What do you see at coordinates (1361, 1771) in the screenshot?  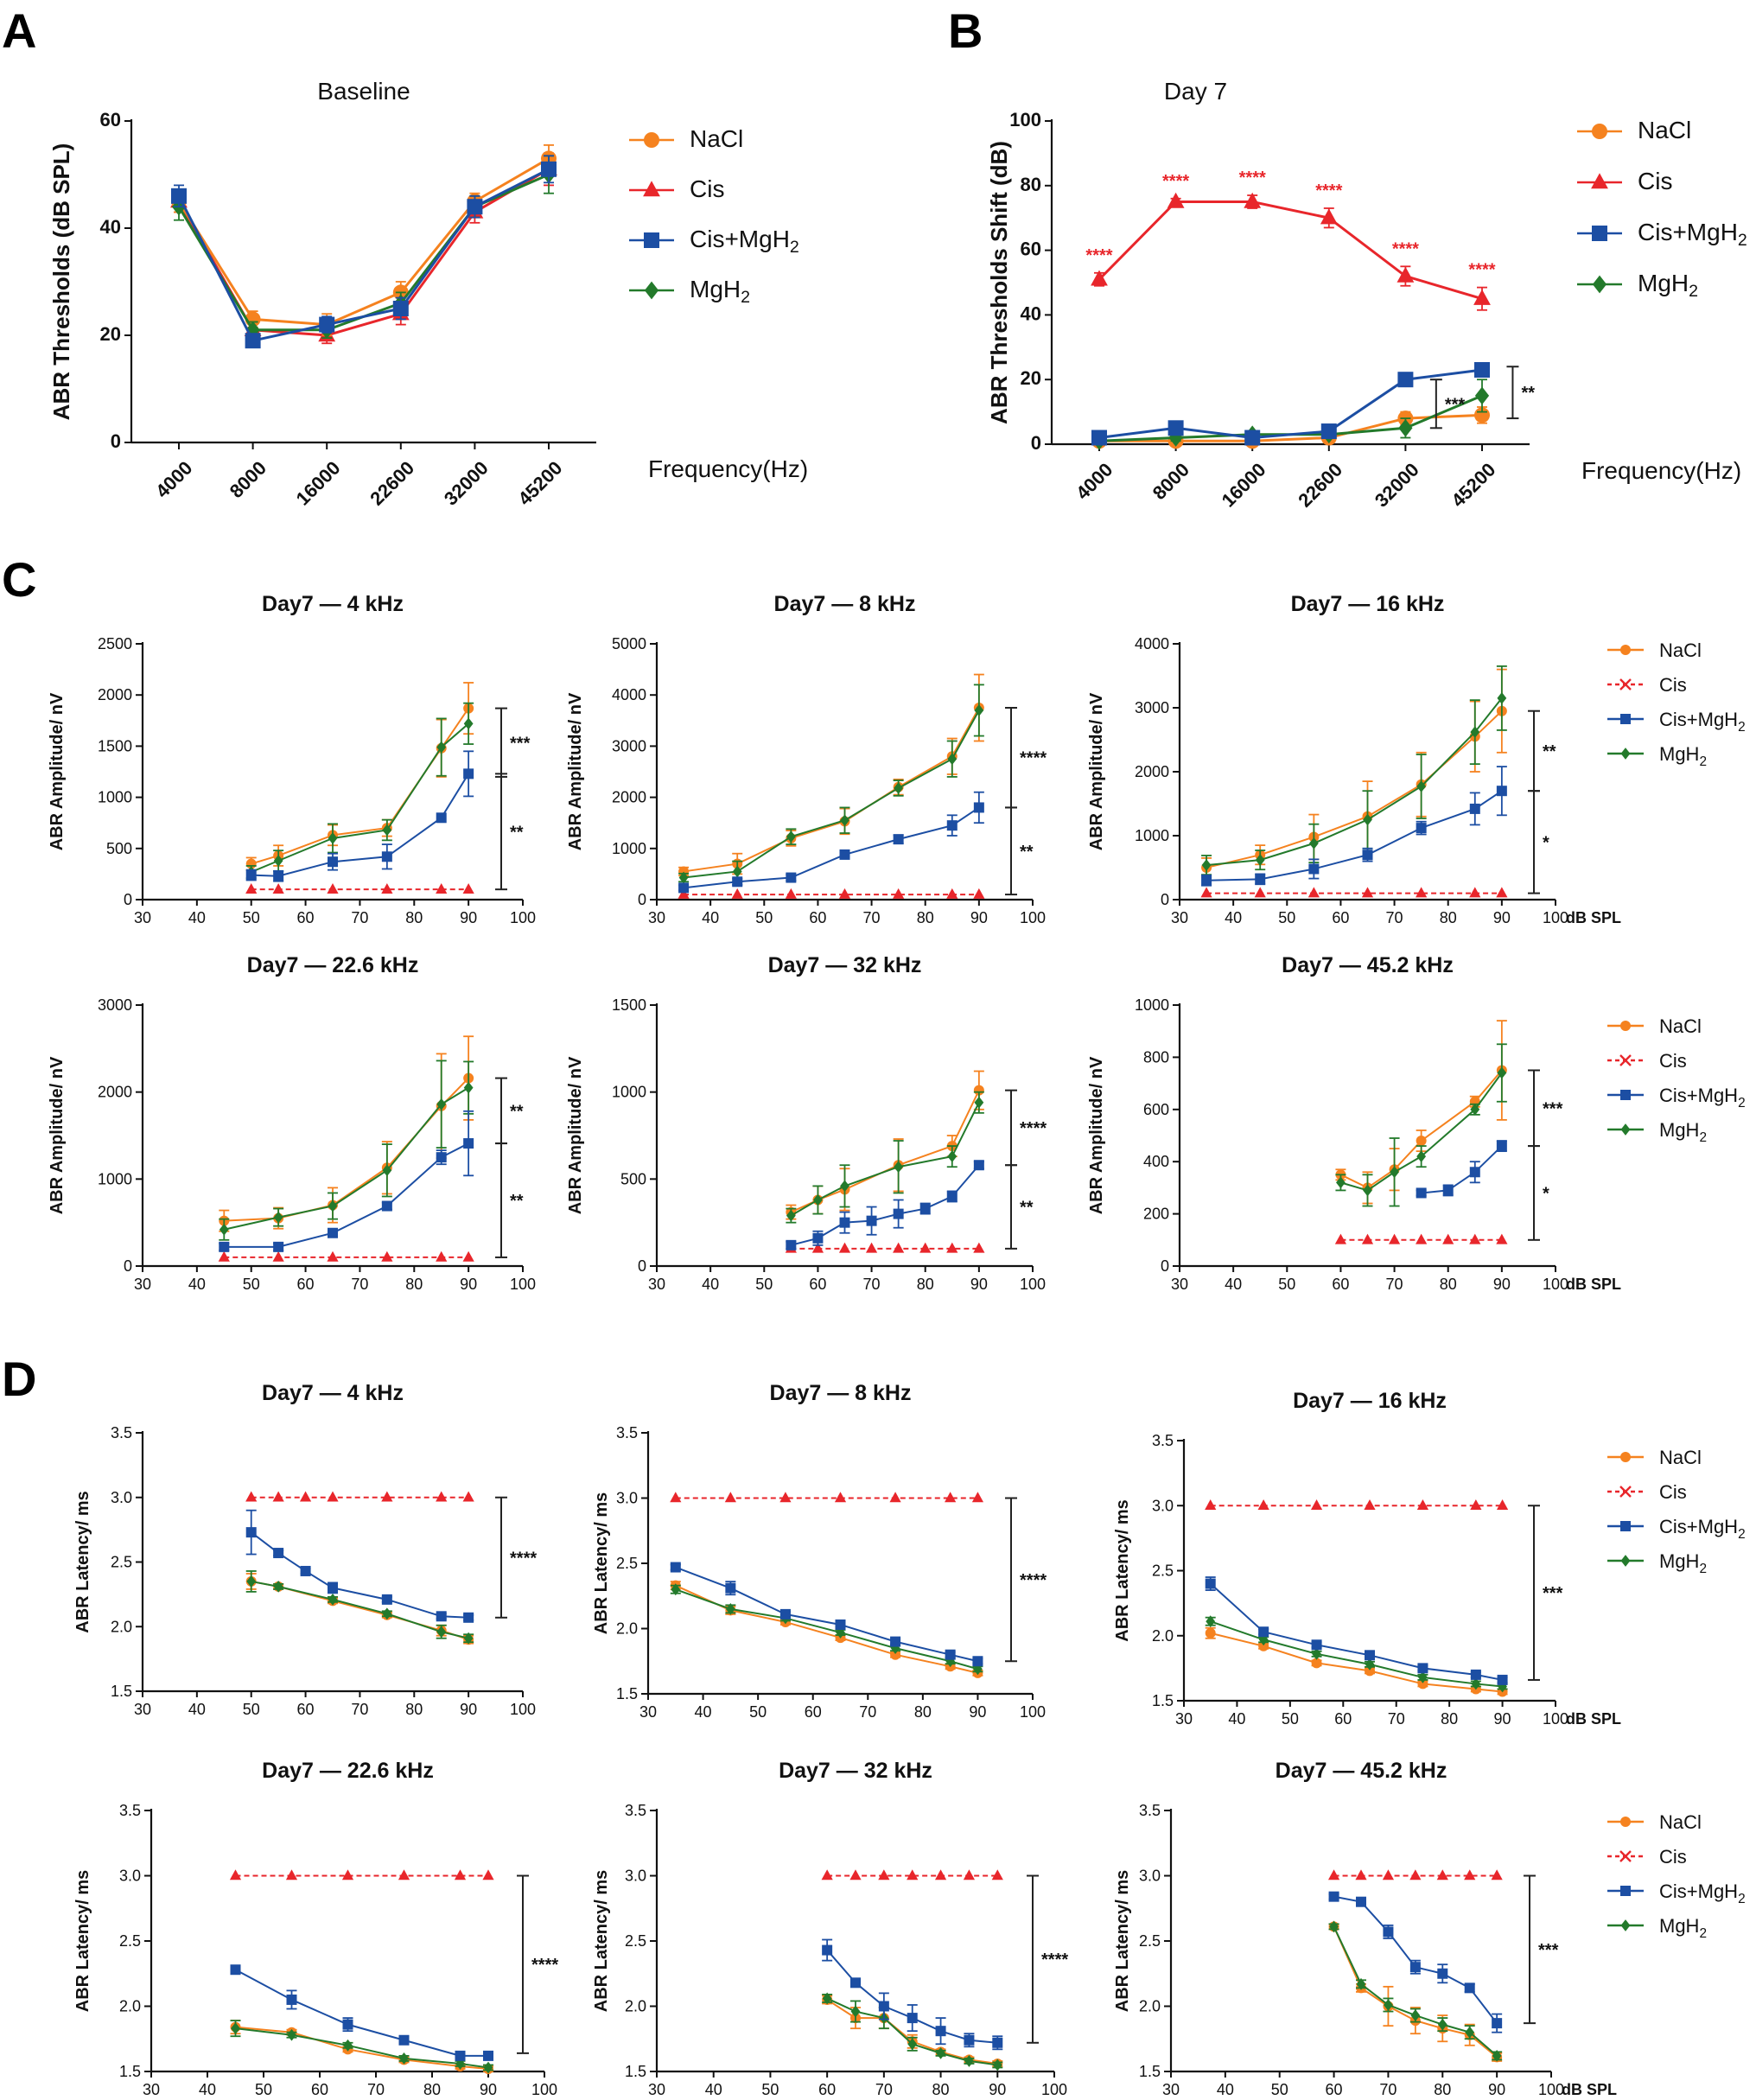 I see `chart-title: Day7 — 45.2 kHz` at bounding box center [1361, 1771].